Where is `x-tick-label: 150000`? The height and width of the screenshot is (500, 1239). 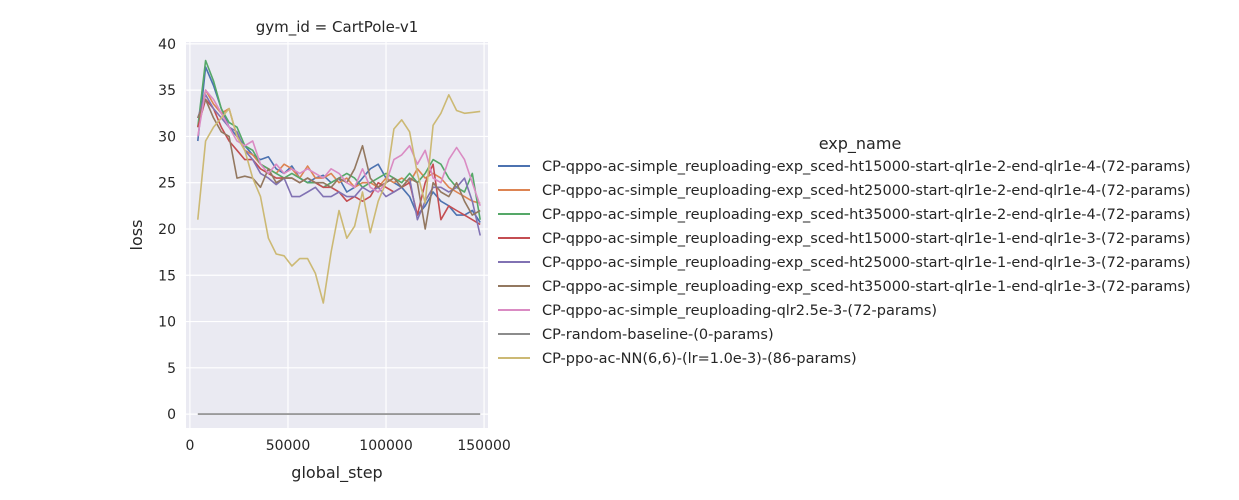
x-tick-label: 150000 is located at coordinates (483, 446).